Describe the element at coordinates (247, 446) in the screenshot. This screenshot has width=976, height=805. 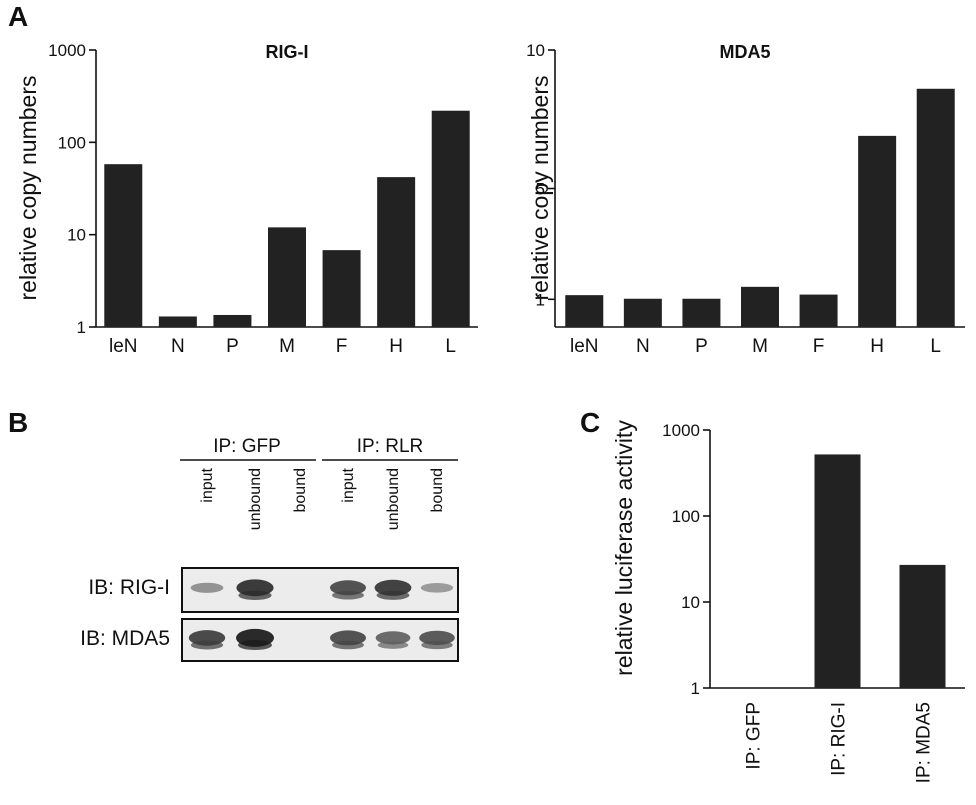
I see `blot-group-header-gfp: IP: GFP` at that location.